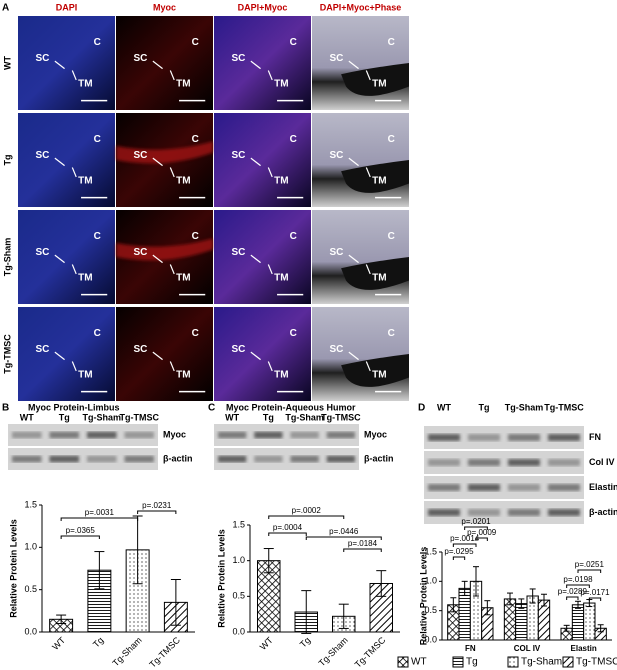 Image resolution: width=617 pixels, height=670 pixels. What do you see at coordinates (602, 462) in the screenshot?
I see `band-label: Col IV` at bounding box center [602, 462].